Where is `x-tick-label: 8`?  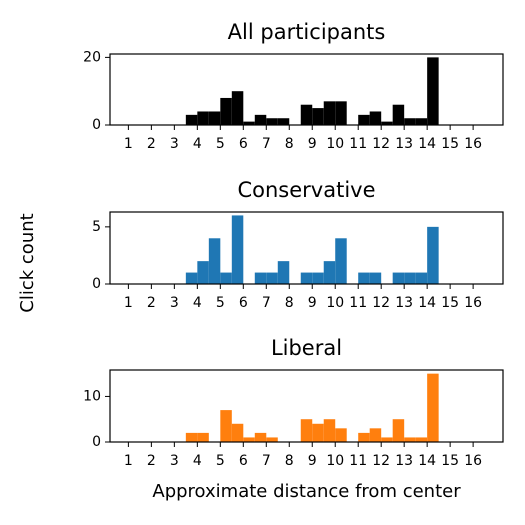
x-tick-label: 8 is located at coordinates (289, 461).